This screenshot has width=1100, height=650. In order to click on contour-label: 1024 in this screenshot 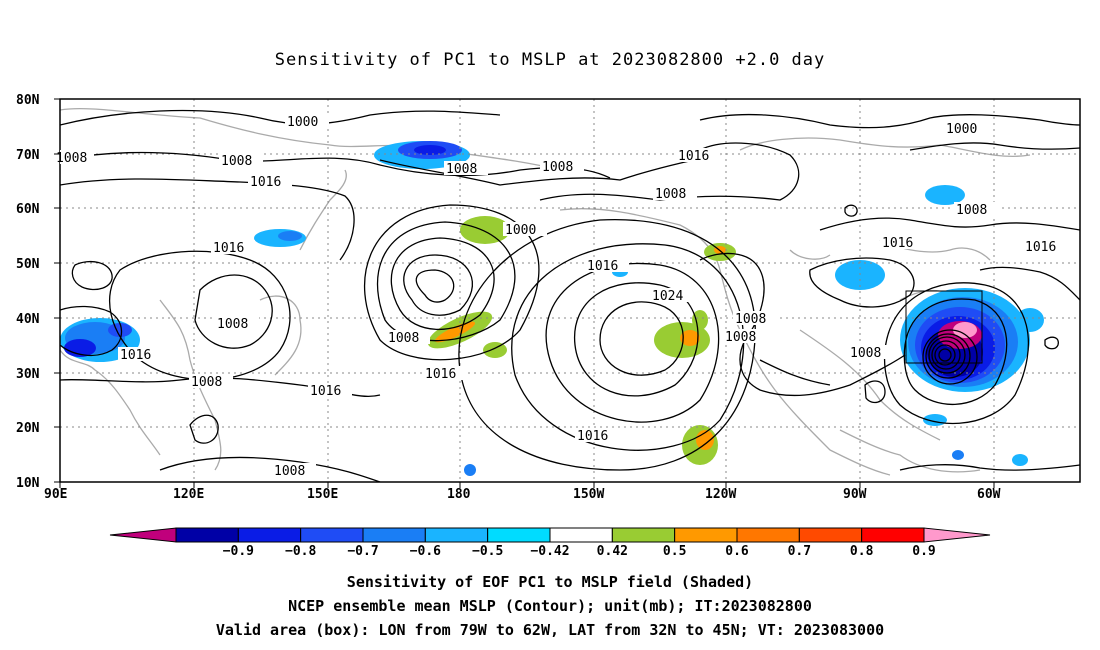, I will do `click(672, 296)`.